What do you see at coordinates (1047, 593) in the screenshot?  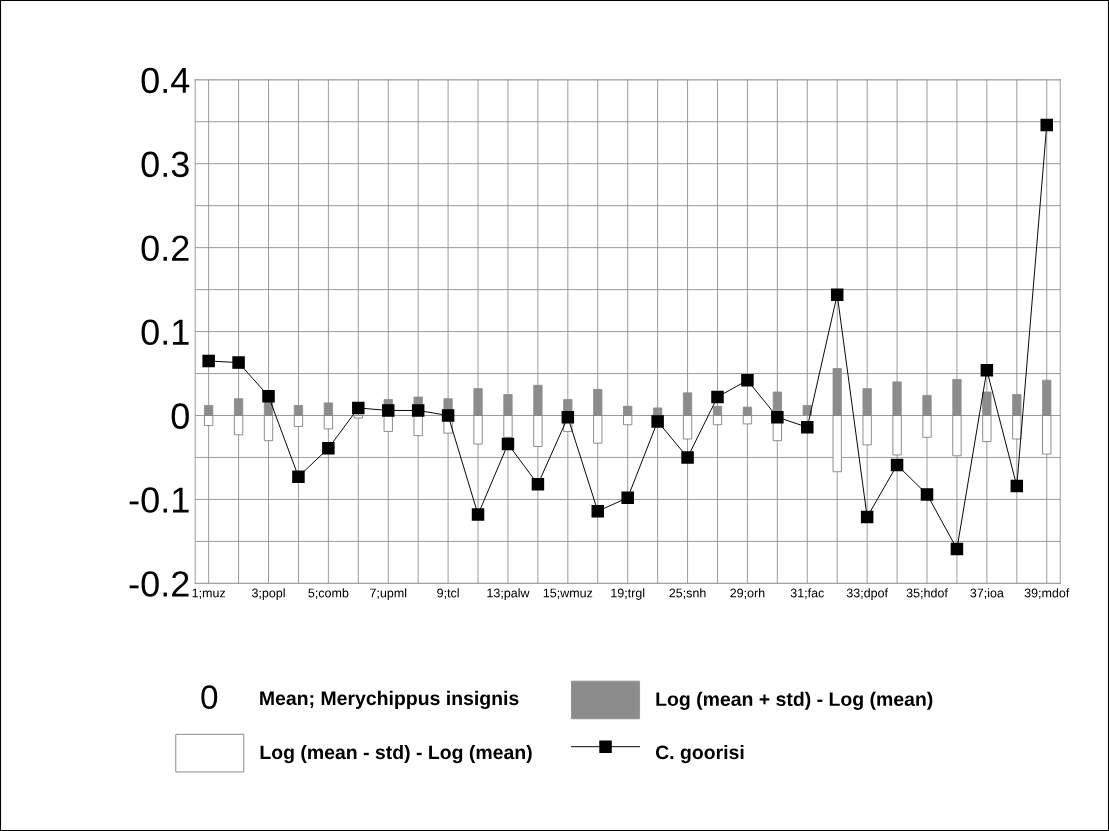 I see `x-tick-label: 39;mdof` at bounding box center [1047, 593].